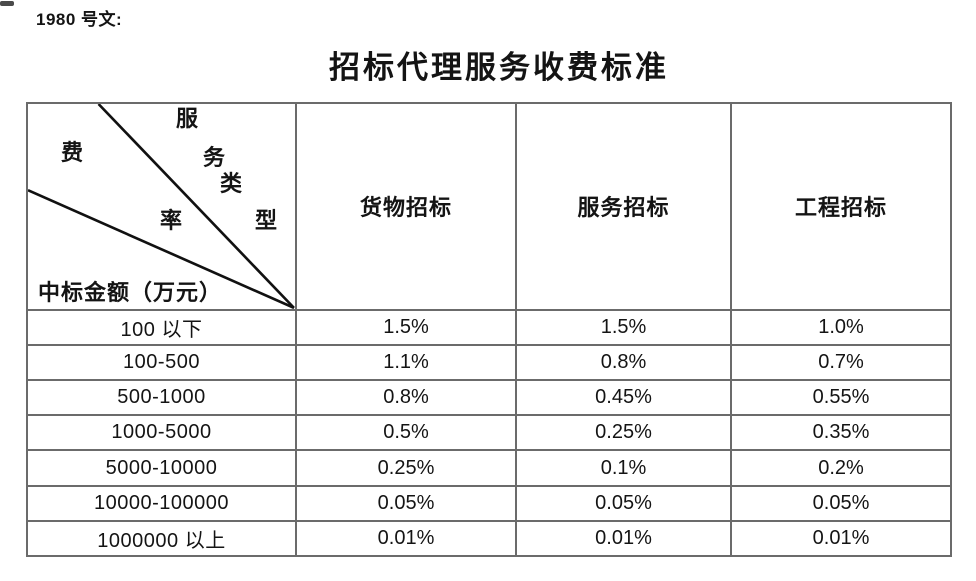  Describe the element at coordinates (266, 220) in the screenshot. I see `corner-label-service-type-char: 型` at that location.